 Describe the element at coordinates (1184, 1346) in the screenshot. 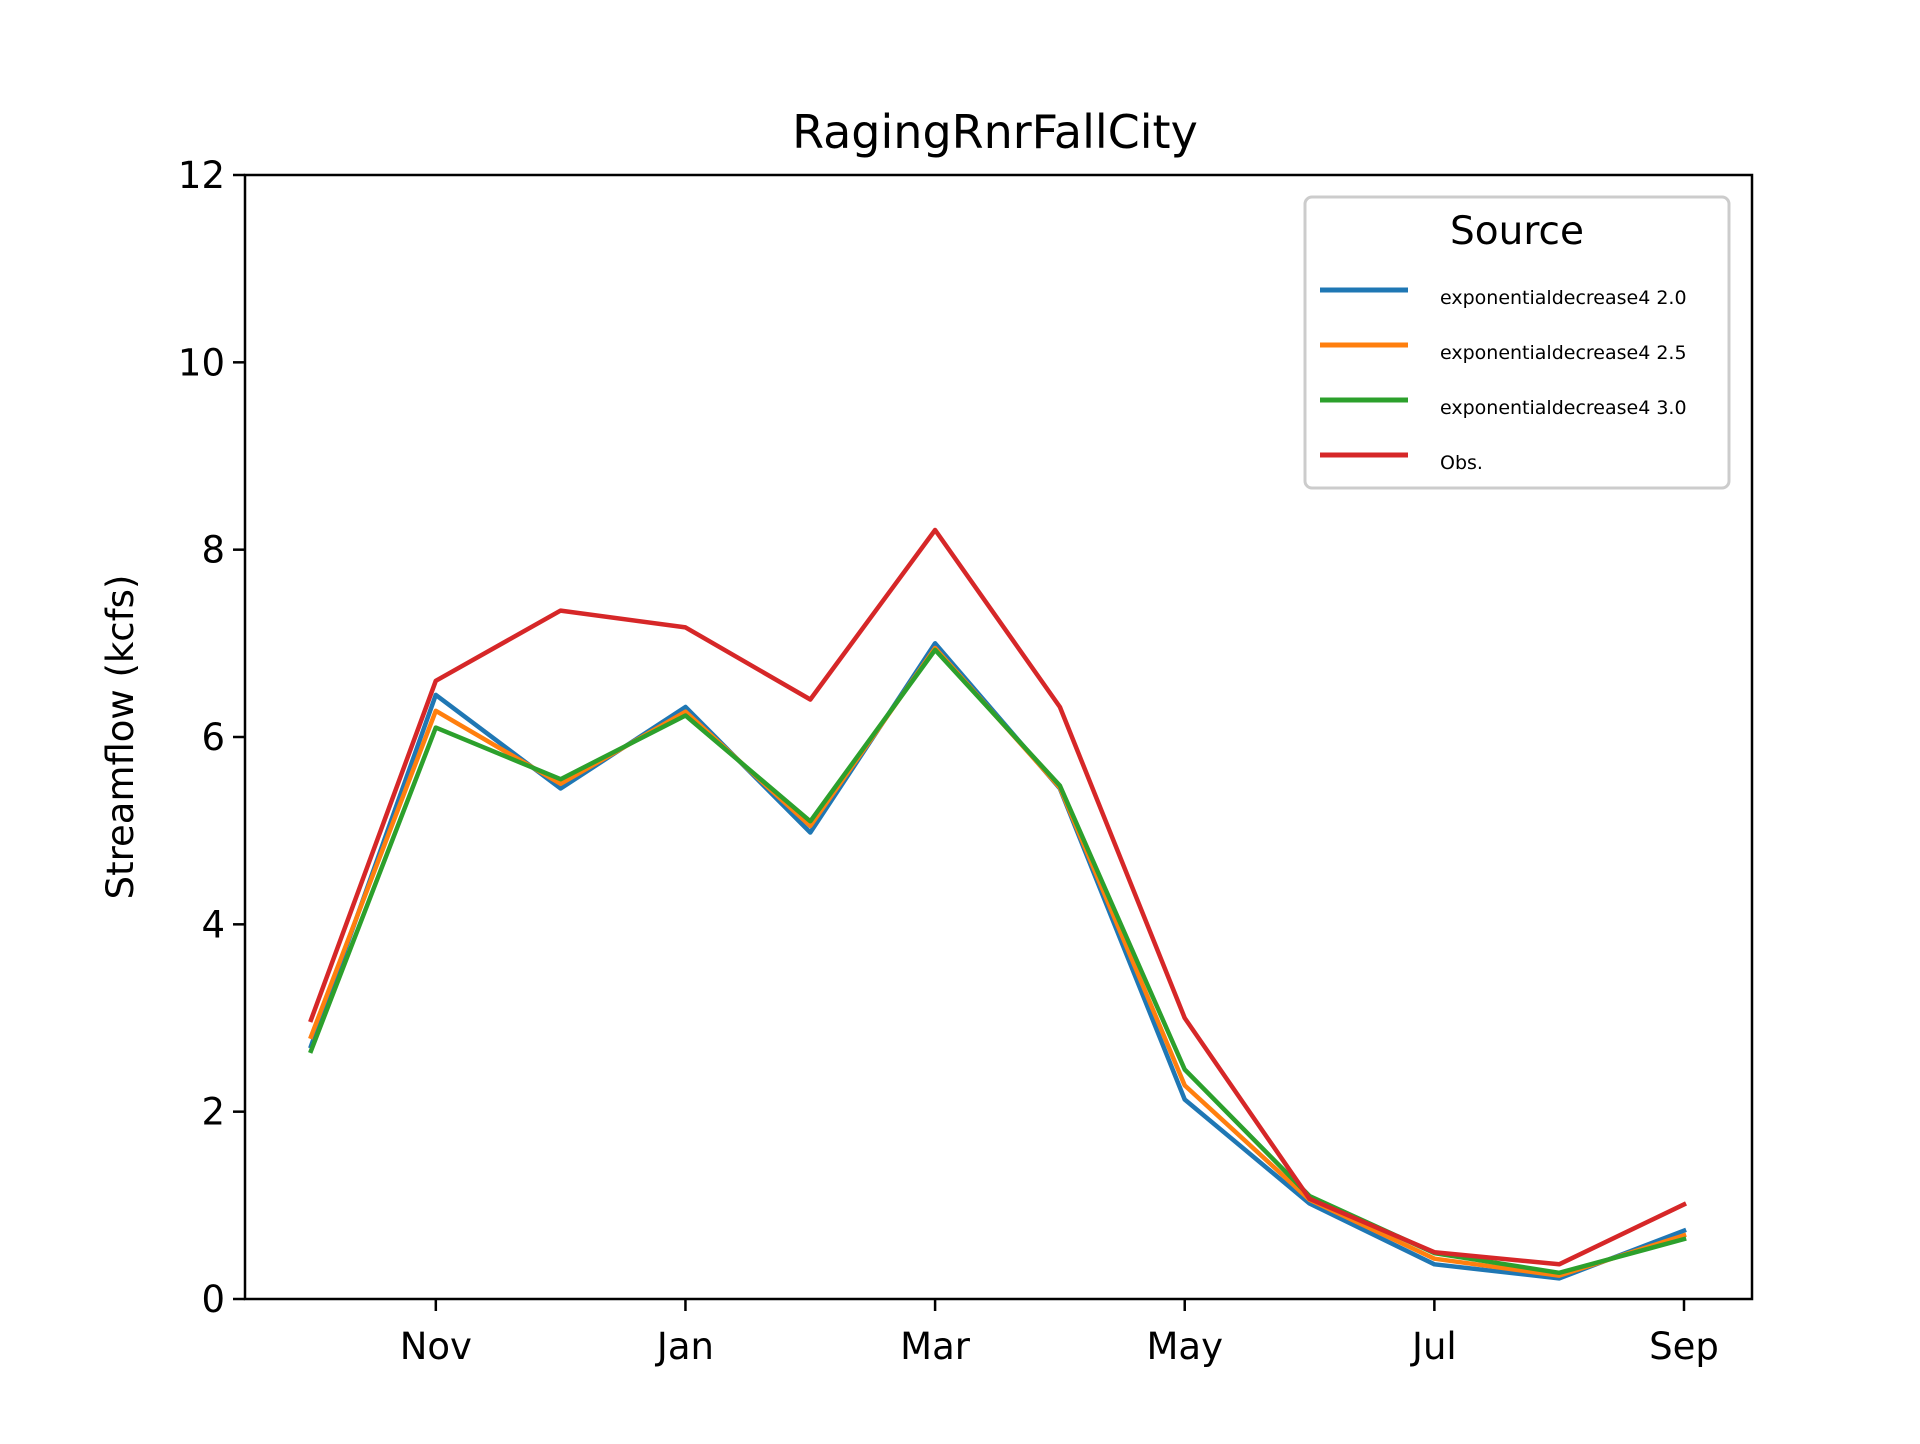

I see `x-tick-label: May` at that location.